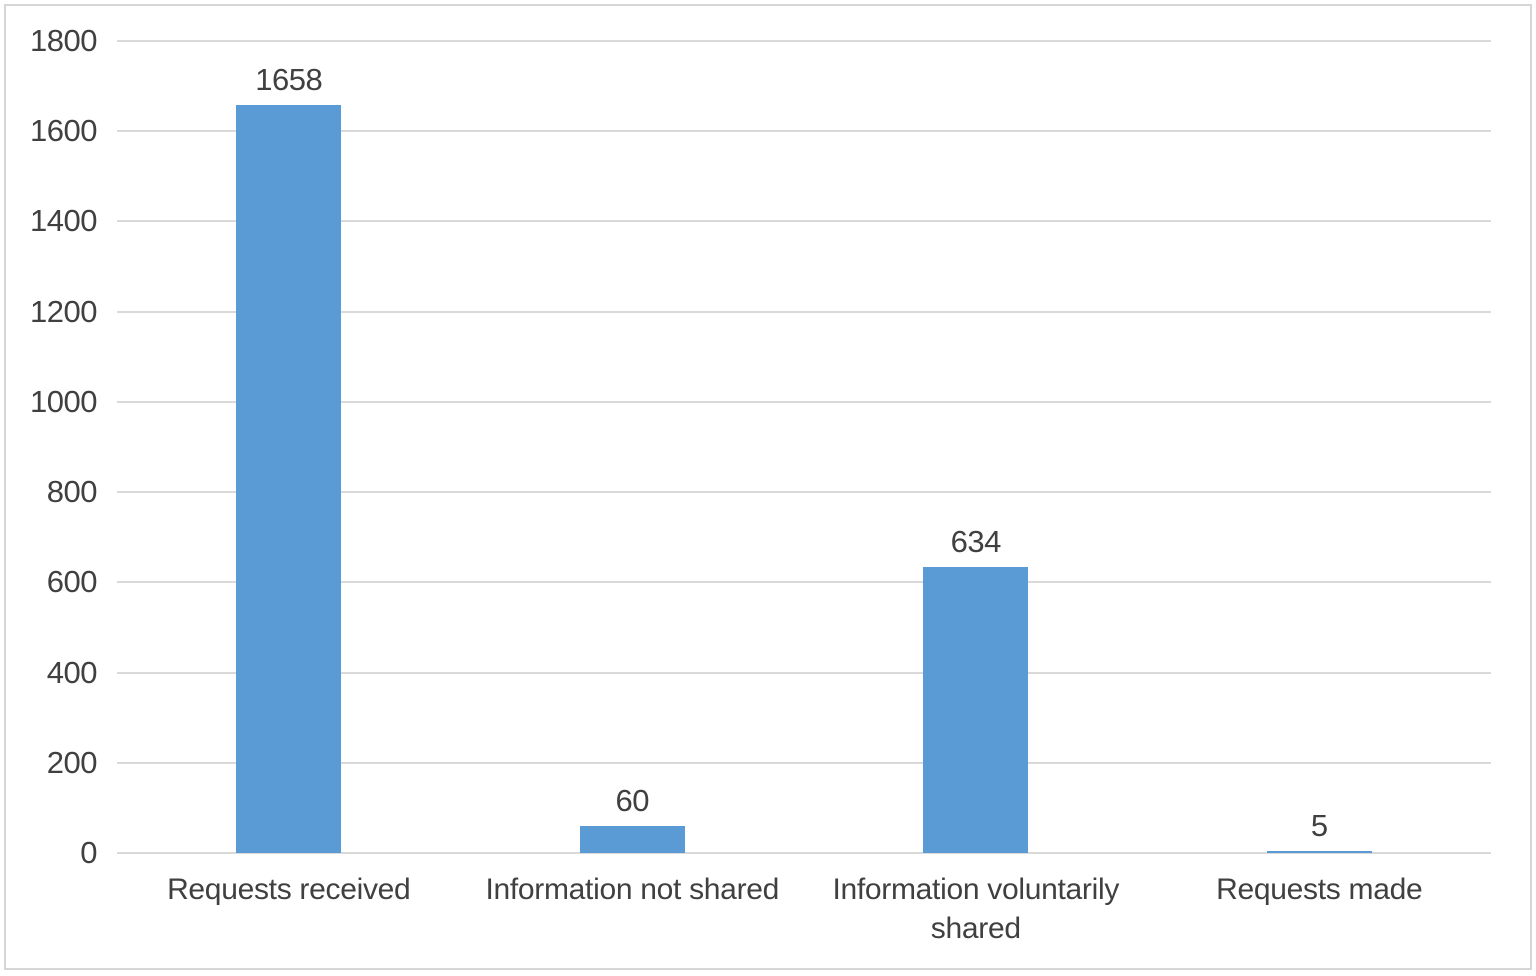  What do you see at coordinates (632, 889) in the screenshot?
I see `x-axis-category-label: Information not shared` at bounding box center [632, 889].